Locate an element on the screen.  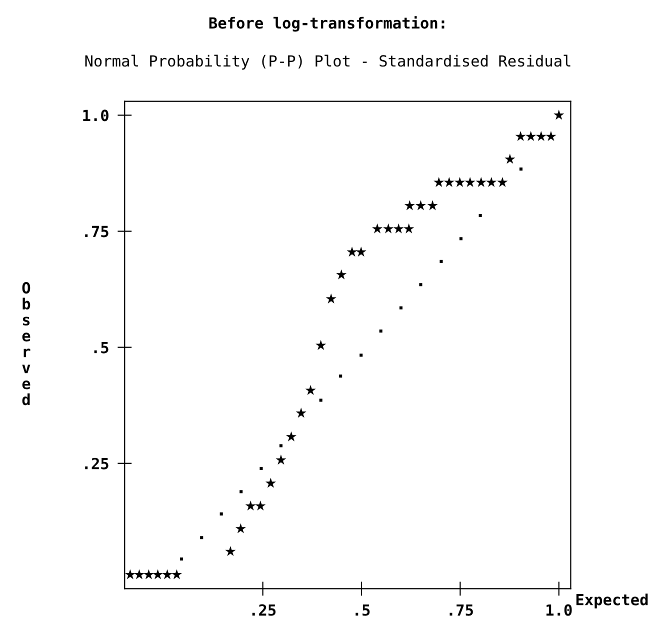
y-tick-label: 1.0 is located at coordinates (95, 116).